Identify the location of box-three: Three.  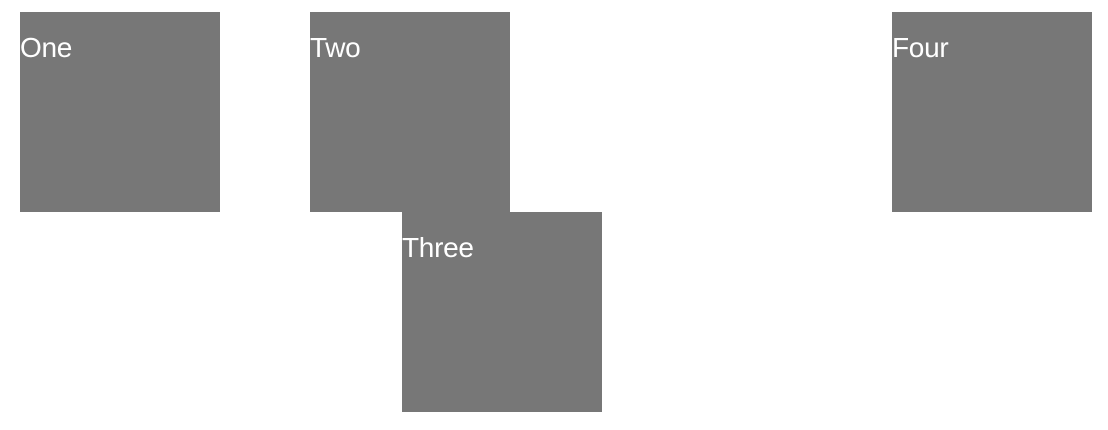
(502, 312).